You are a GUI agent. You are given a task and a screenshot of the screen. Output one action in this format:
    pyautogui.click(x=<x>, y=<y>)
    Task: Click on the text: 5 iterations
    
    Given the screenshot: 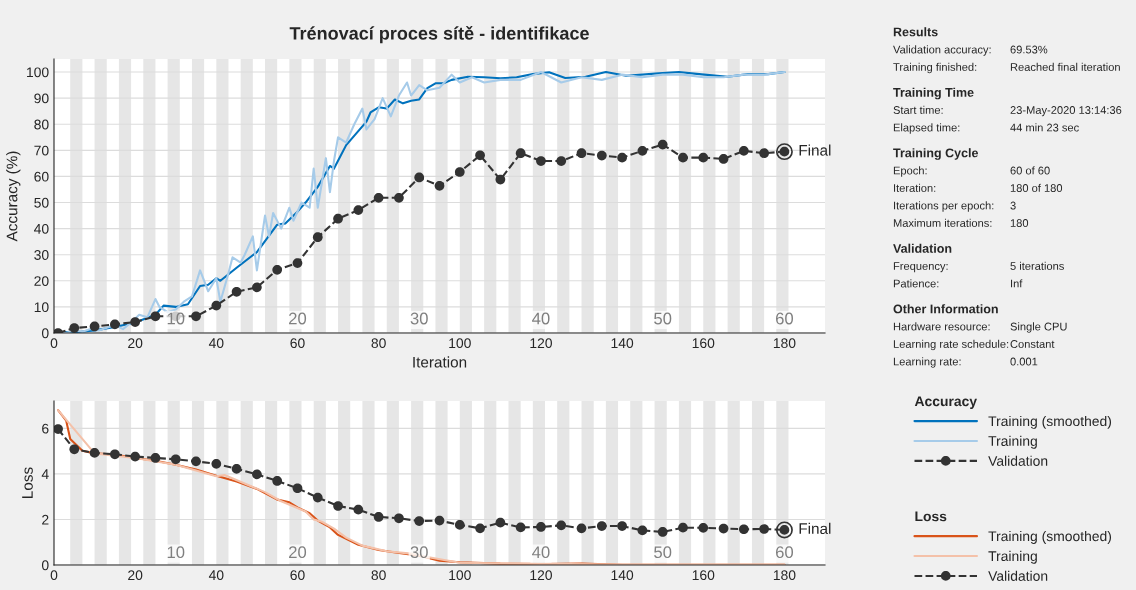 What is the action you would take?
    pyautogui.click(x=1037, y=265)
    